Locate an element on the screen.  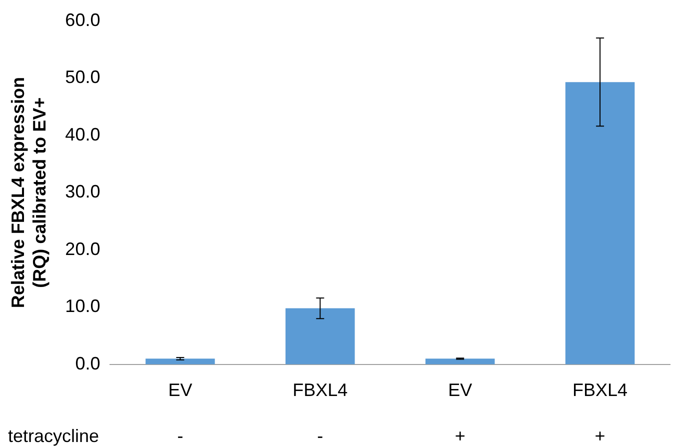
y-tick-label: 60.0 is located at coordinates (82, 20).